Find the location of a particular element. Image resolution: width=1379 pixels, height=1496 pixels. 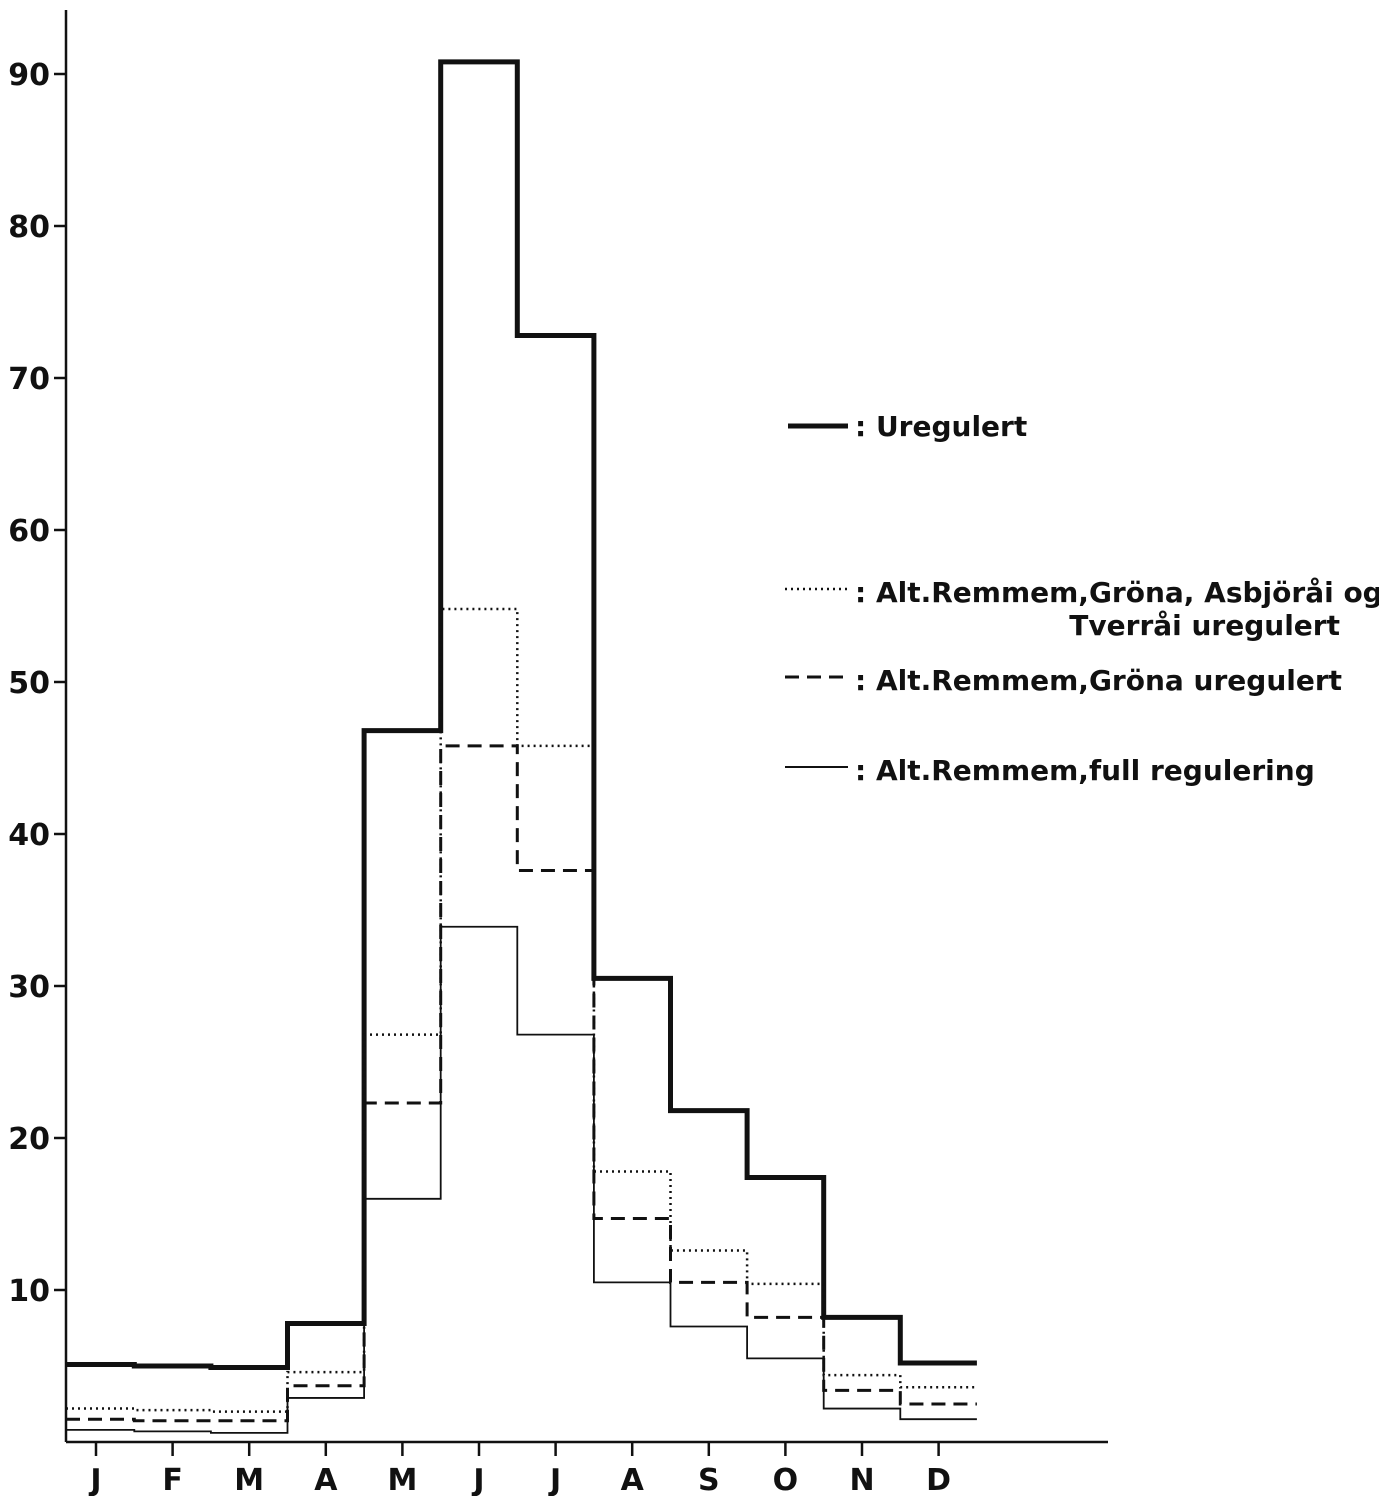

legend-label-alt-gronaa-asbjoraai: : Alt.Remmem,Gröna, Asbjöråi og is located at coordinates (1117, 592).